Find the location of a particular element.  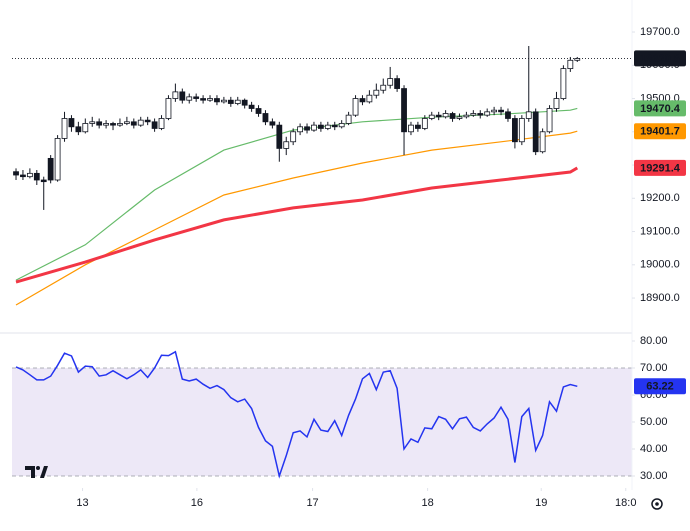

y-tick-label: 19700.0 is located at coordinates (660, 32).